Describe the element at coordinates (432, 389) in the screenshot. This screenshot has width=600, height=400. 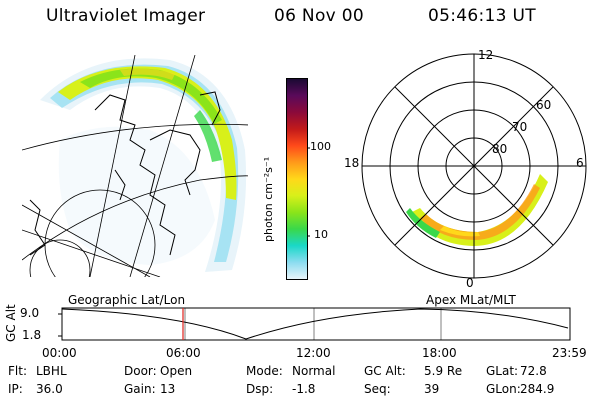
I see `info-value: 39` at that location.